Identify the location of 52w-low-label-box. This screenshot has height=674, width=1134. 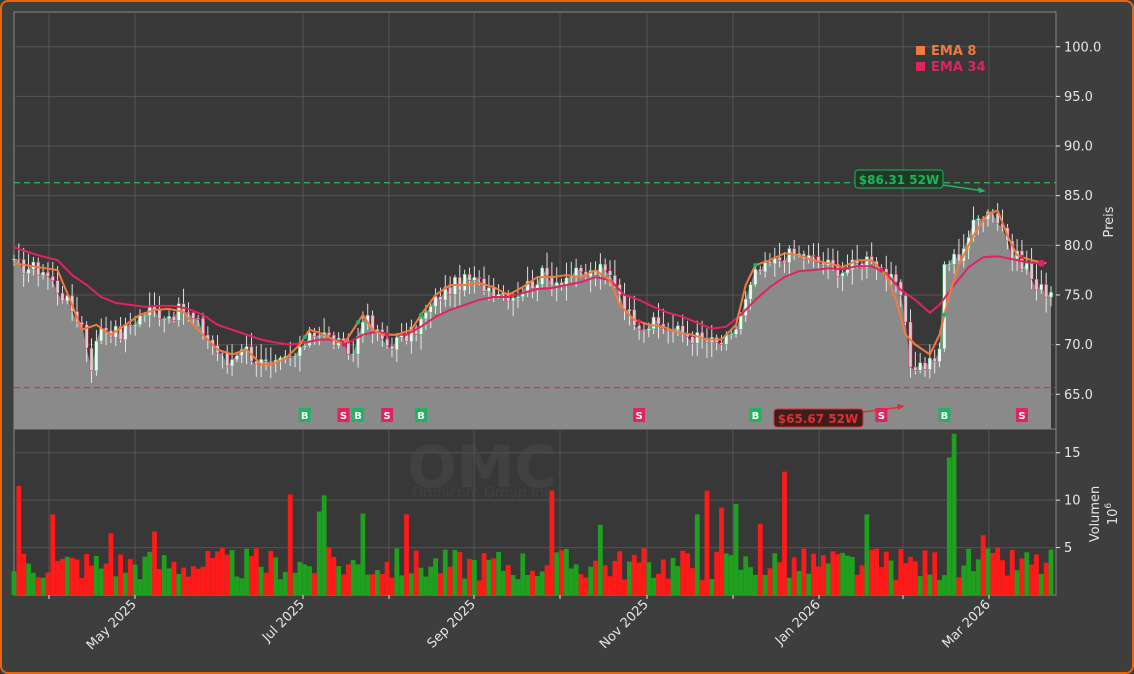
(818, 418).